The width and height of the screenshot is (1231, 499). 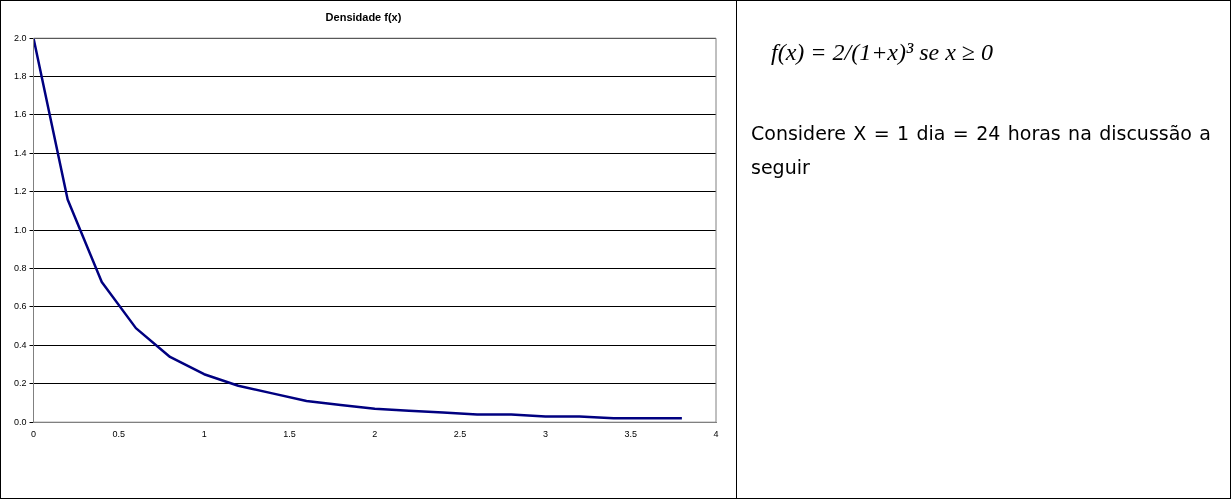 I want to click on x-tick-label: 2.5, so click(x=460, y=434).